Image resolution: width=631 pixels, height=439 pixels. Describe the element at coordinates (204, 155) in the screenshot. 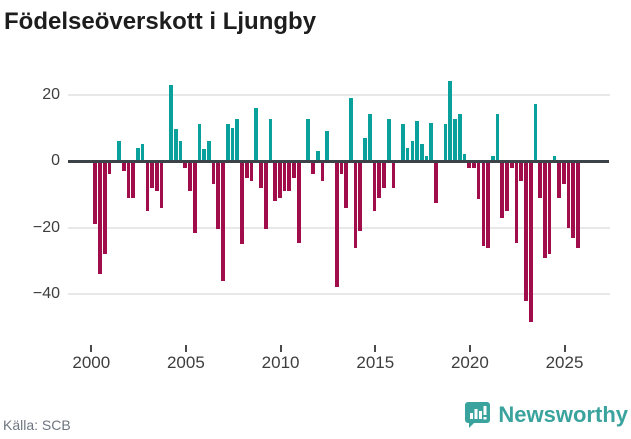

I see `bar-2005q4` at that location.